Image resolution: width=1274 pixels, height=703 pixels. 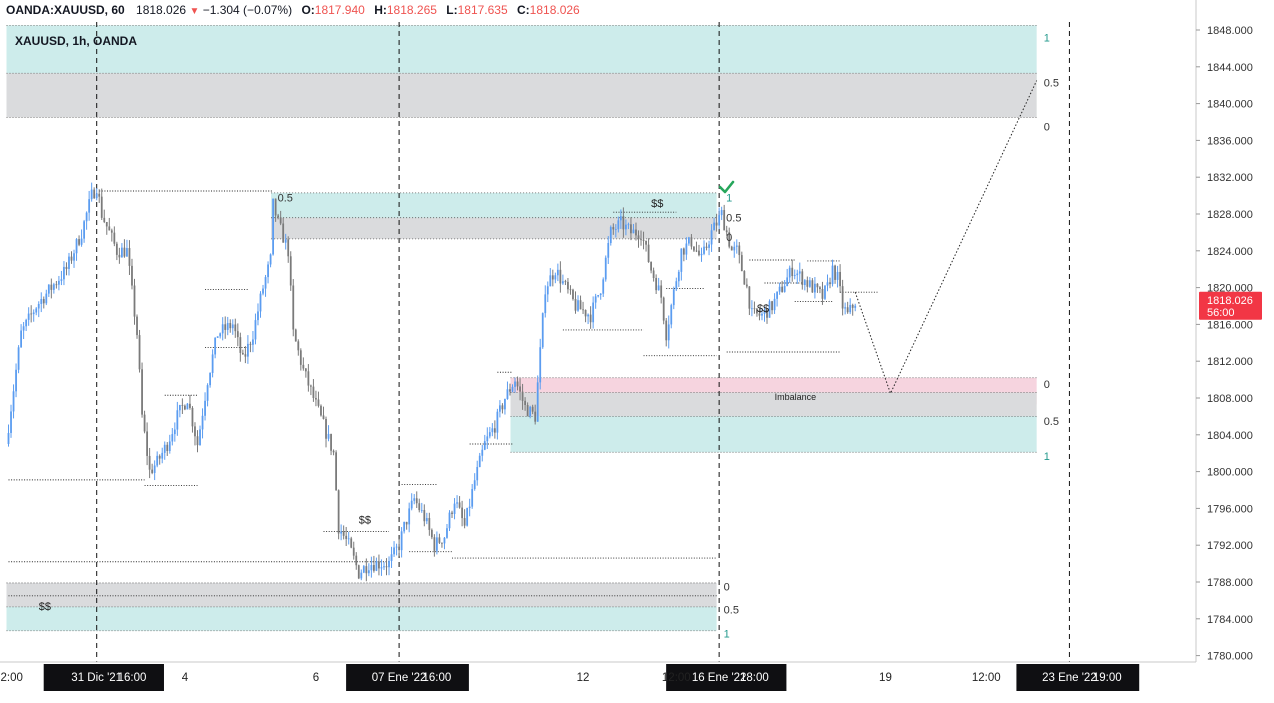 What do you see at coordinates (103, 677) in the screenshot?
I see `time-range-highlight` at bounding box center [103, 677].